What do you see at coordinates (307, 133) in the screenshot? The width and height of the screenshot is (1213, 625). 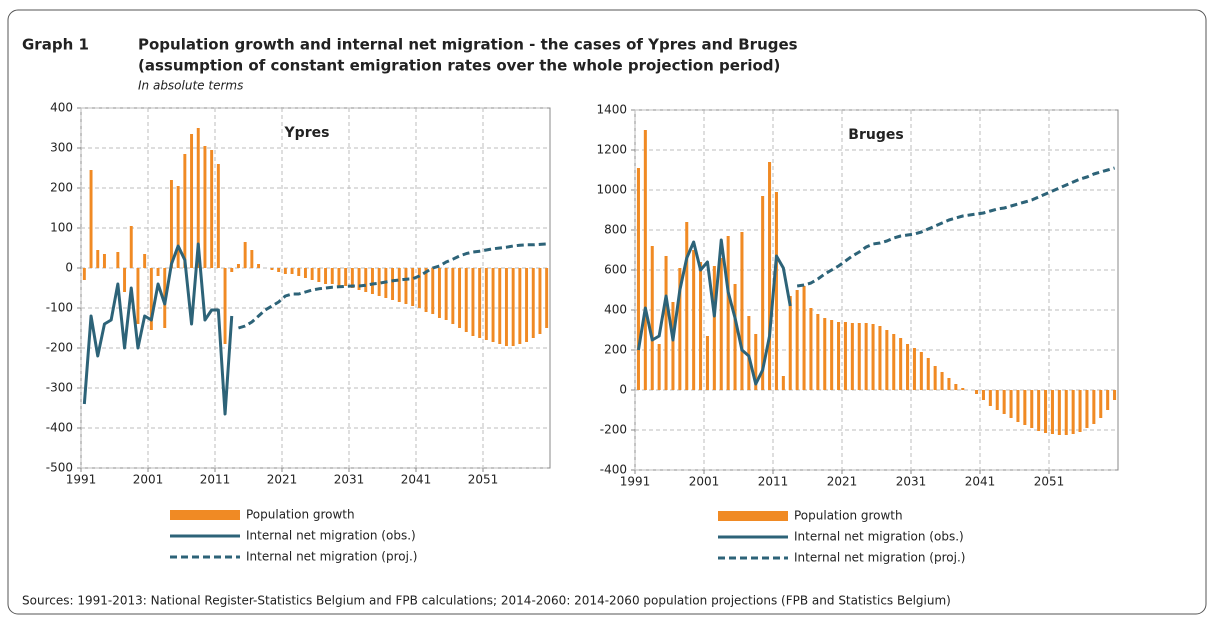 I see `panel-title: Ypres` at bounding box center [307, 133].